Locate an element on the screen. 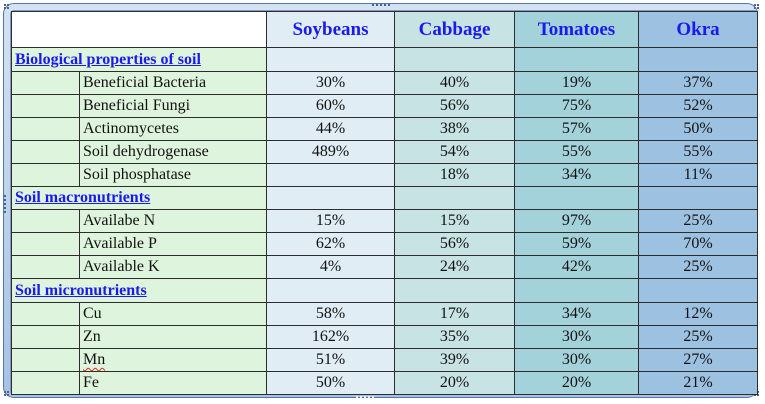 This screenshot has height=404, width=765. row-label: Beneficial Fungi is located at coordinates (173, 106).